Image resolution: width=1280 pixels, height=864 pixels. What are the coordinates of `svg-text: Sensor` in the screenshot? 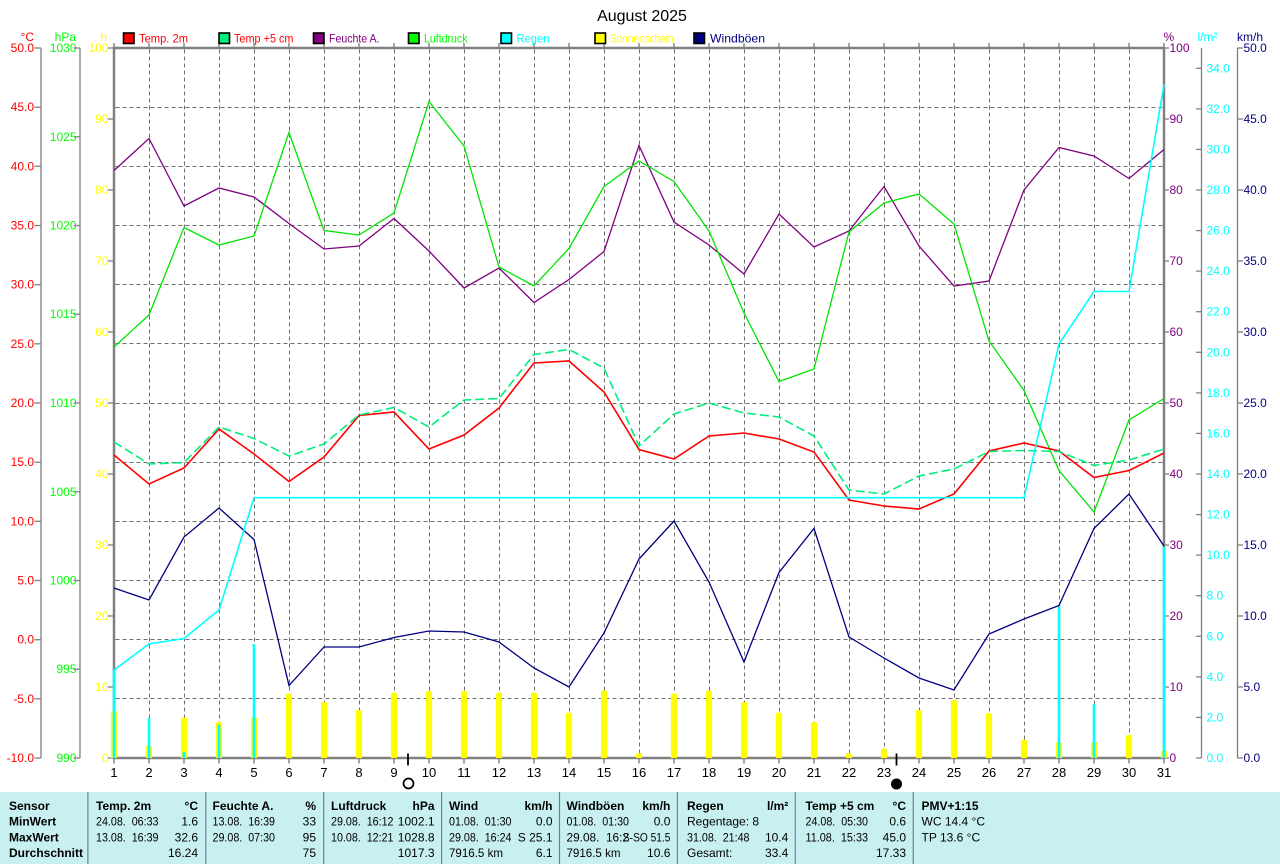 It's located at (29, 806).